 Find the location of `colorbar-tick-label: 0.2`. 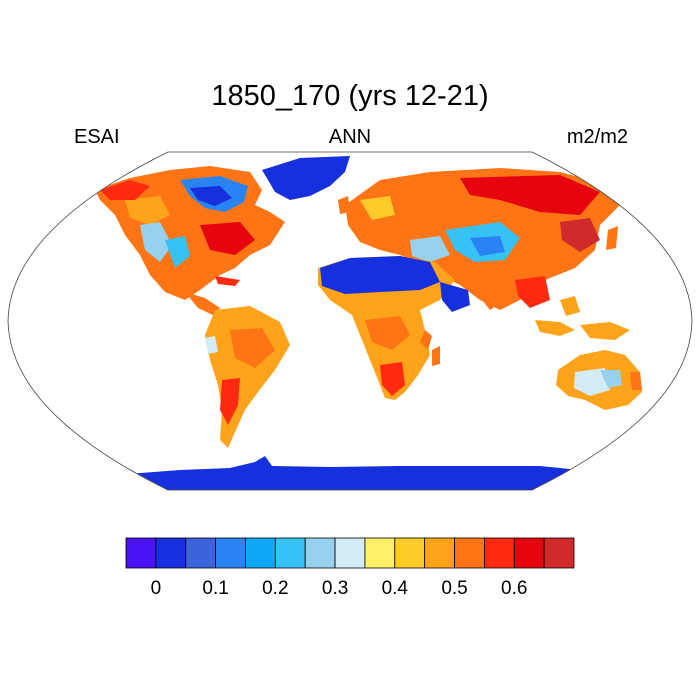

colorbar-tick-label: 0.2 is located at coordinates (275, 588).